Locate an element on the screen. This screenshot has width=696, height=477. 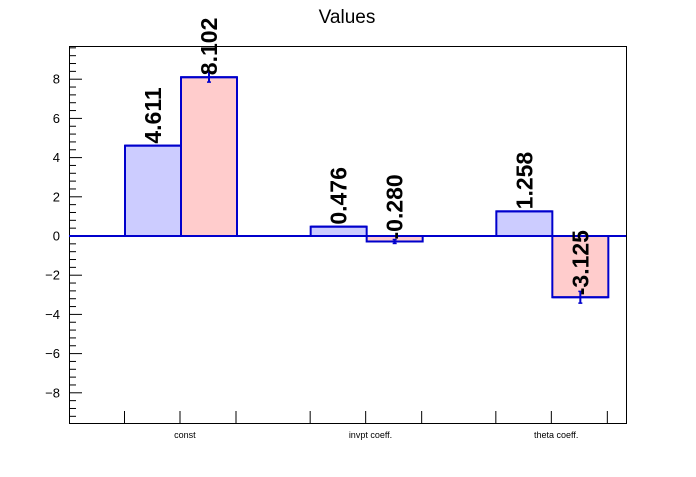
data-label: -3.125 is located at coordinates (580, 262).